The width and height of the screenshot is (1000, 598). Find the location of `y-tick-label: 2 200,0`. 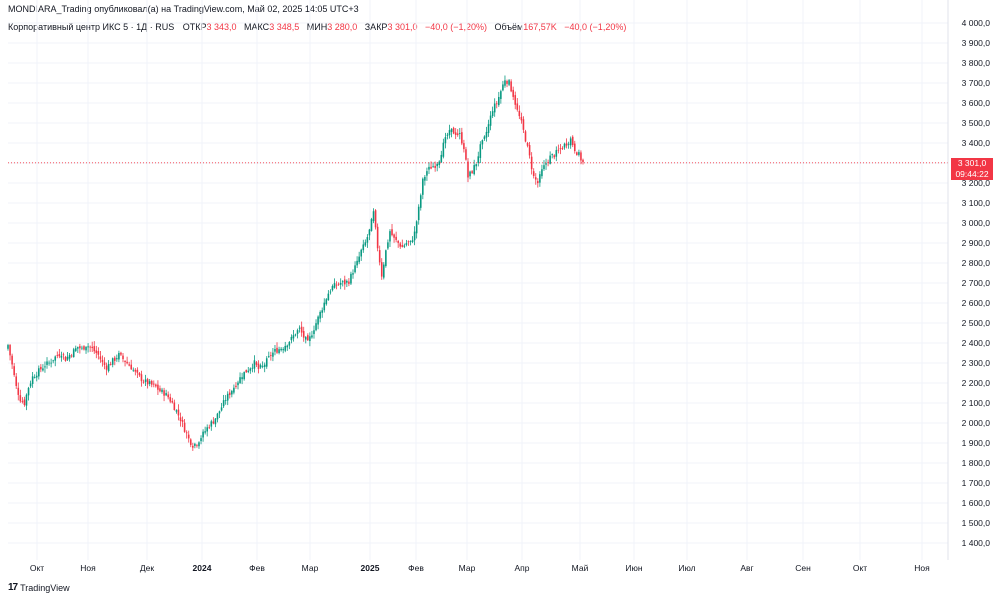

y-tick-label: 2 200,0 is located at coordinates (976, 383).